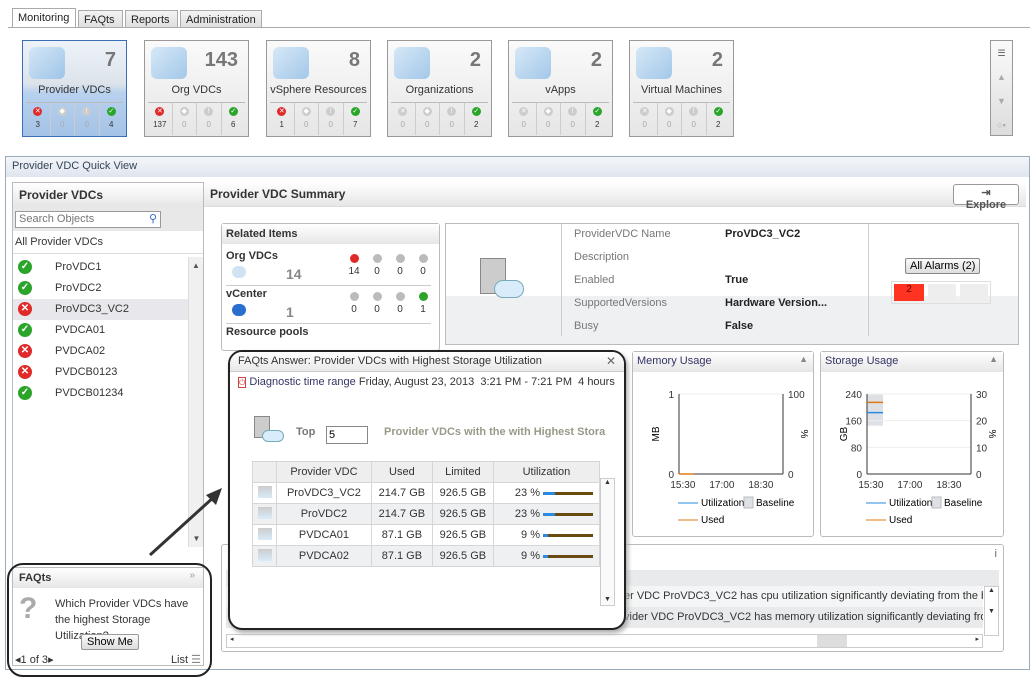 The image size is (1034, 680). I want to click on tile-label: vSphere Resources, so click(318, 90).